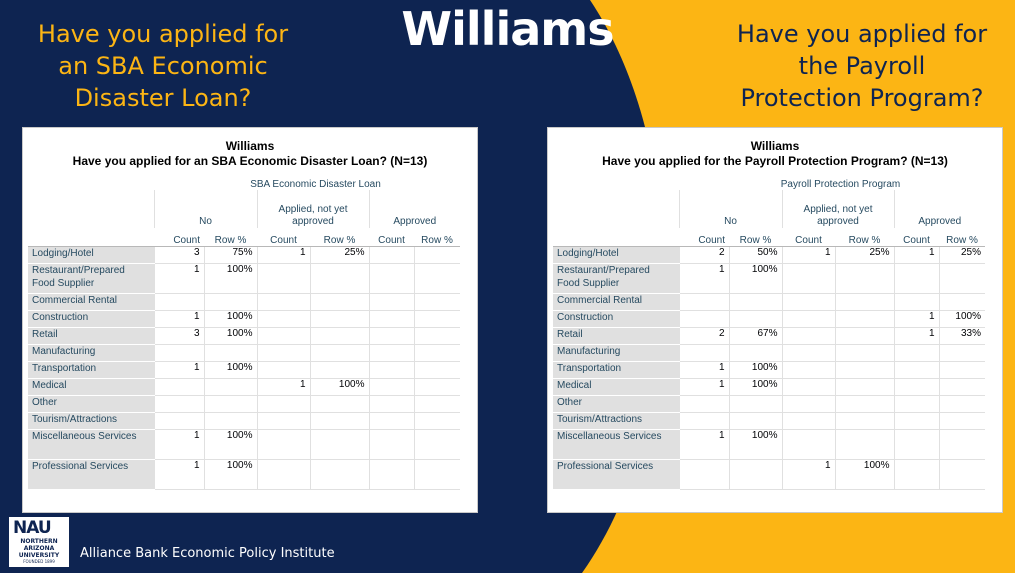 The width and height of the screenshot is (1015, 573). What do you see at coordinates (312, 209) in the screenshot?
I see `sba-category-header: Applied, not yet approved` at bounding box center [312, 209].